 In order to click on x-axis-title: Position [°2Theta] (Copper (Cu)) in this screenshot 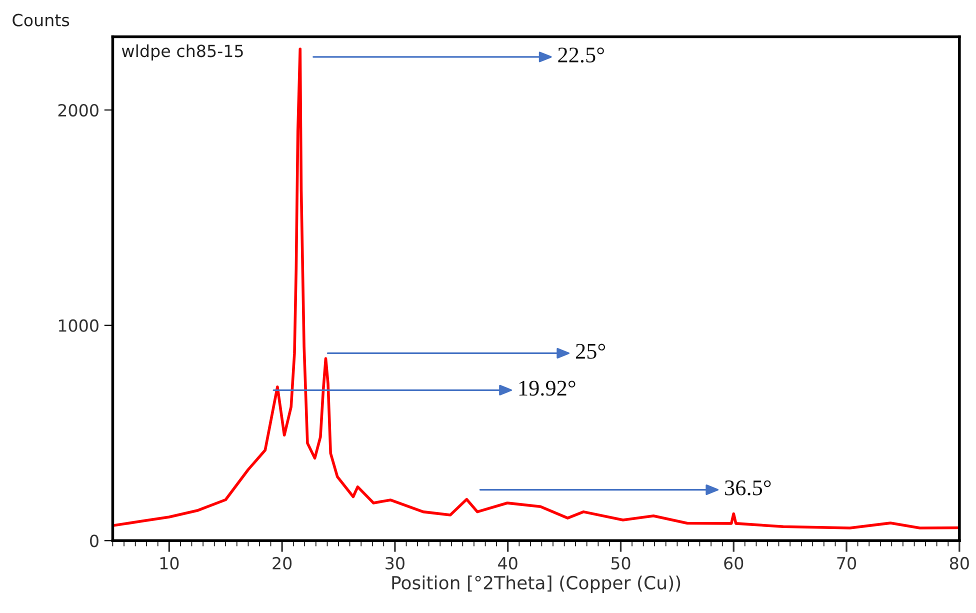, I will do `click(536, 585)`.